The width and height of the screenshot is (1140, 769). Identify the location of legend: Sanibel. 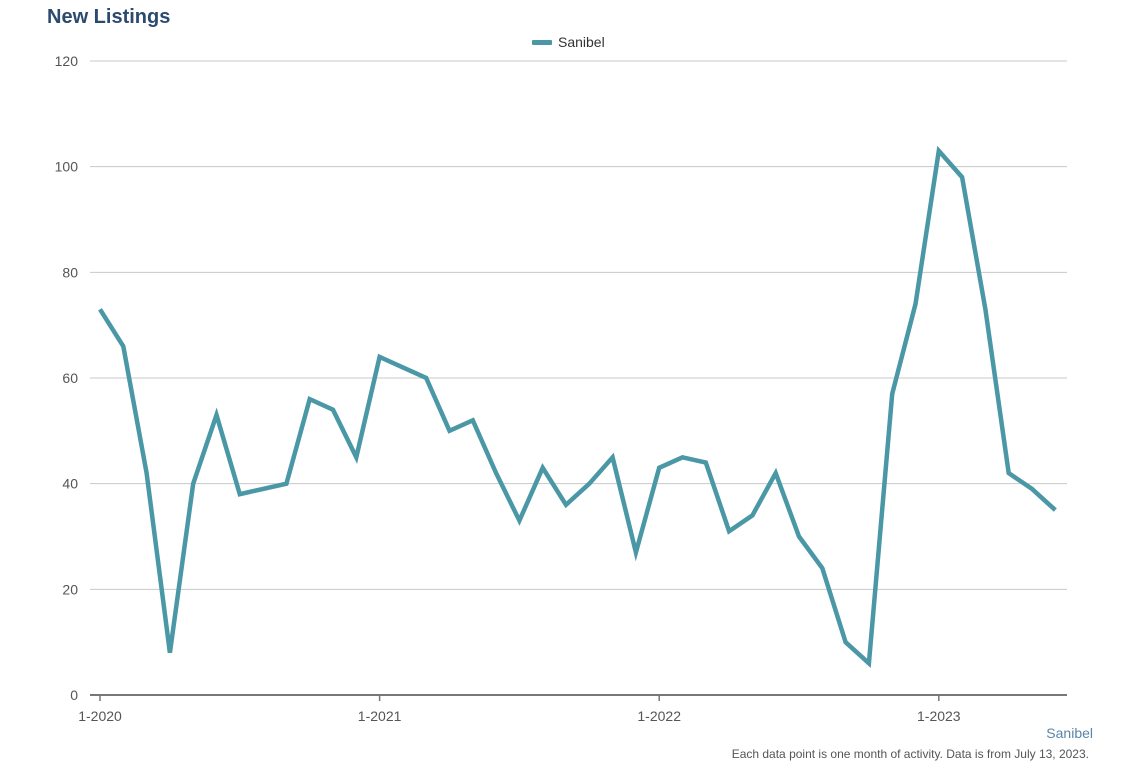
(568, 42).